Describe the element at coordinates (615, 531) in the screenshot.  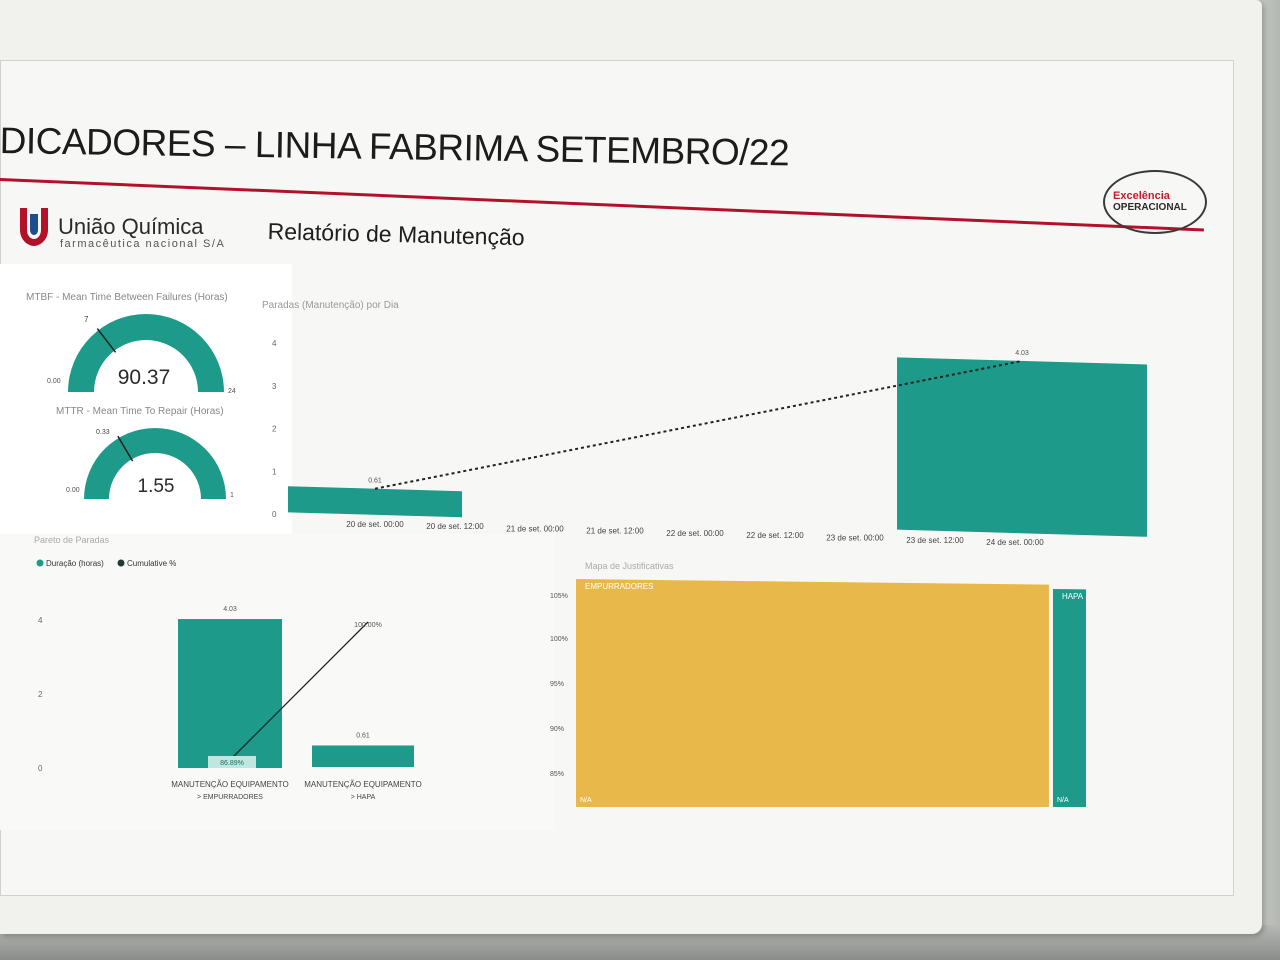
I see `paradas-x-tick: 21 de set. 12:00` at that location.